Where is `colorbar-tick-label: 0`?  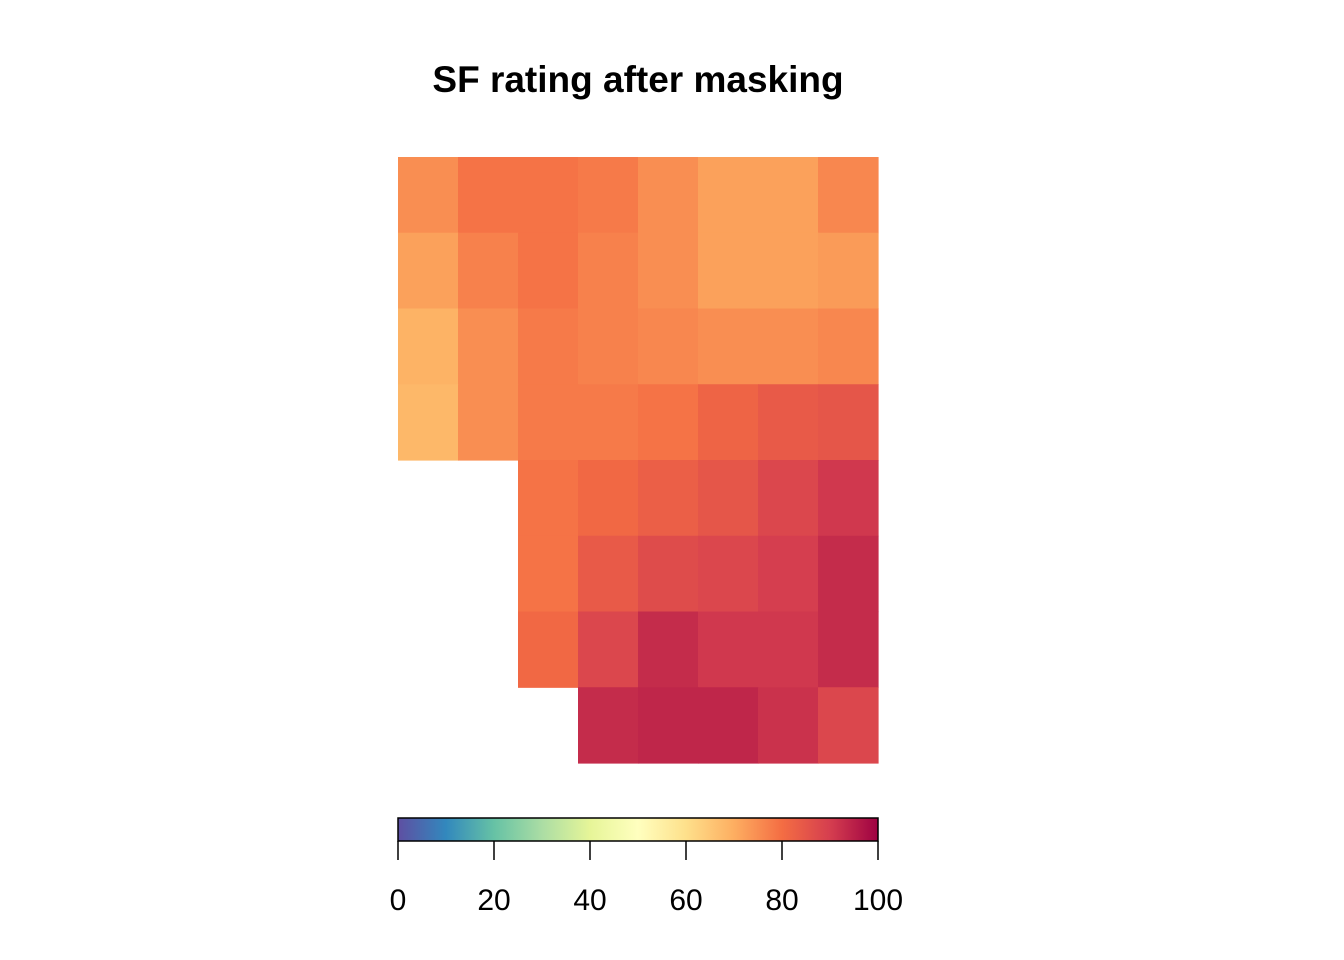 colorbar-tick-label: 0 is located at coordinates (398, 900).